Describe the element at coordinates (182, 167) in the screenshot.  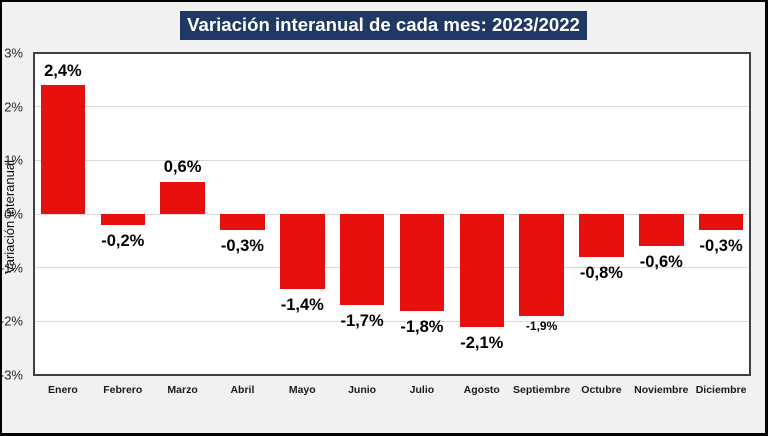
I see `data-label-marzo: 0,6%` at that location.